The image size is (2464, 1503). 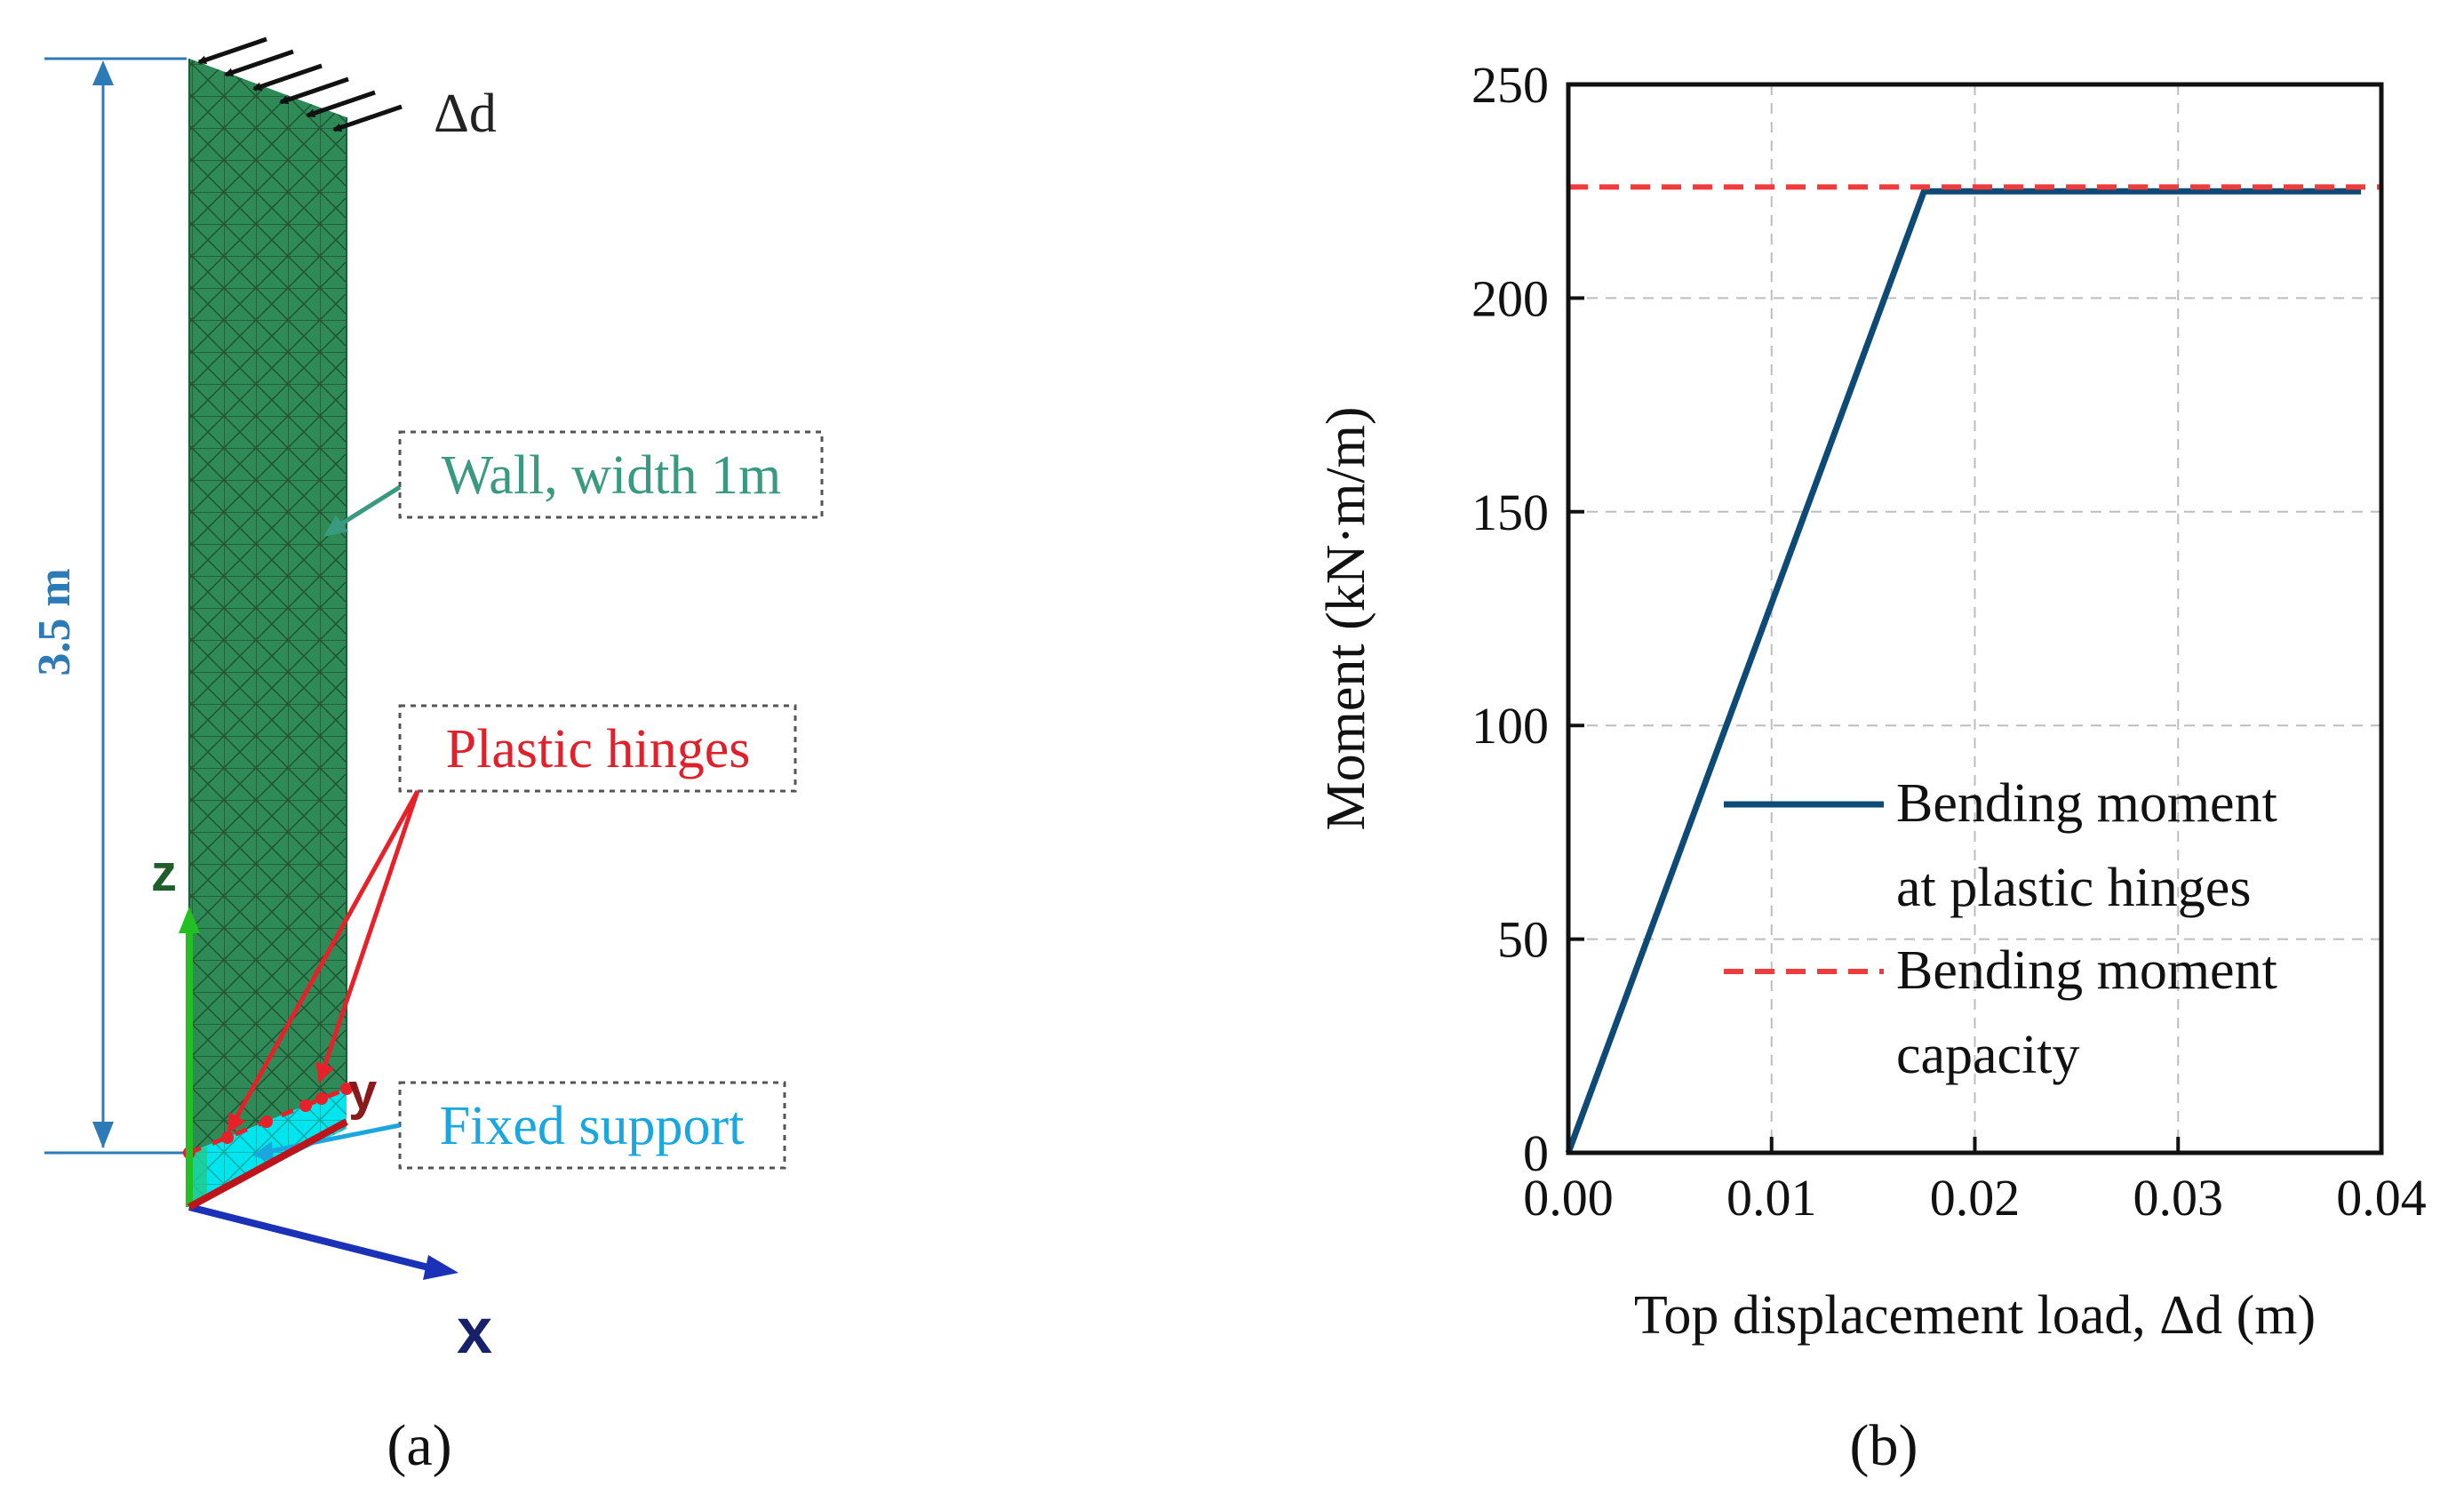 What do you see at coordinates (54, 622) in the screenshot?
I see `height-label: 3.5 m` at bounding box center [54, 622].